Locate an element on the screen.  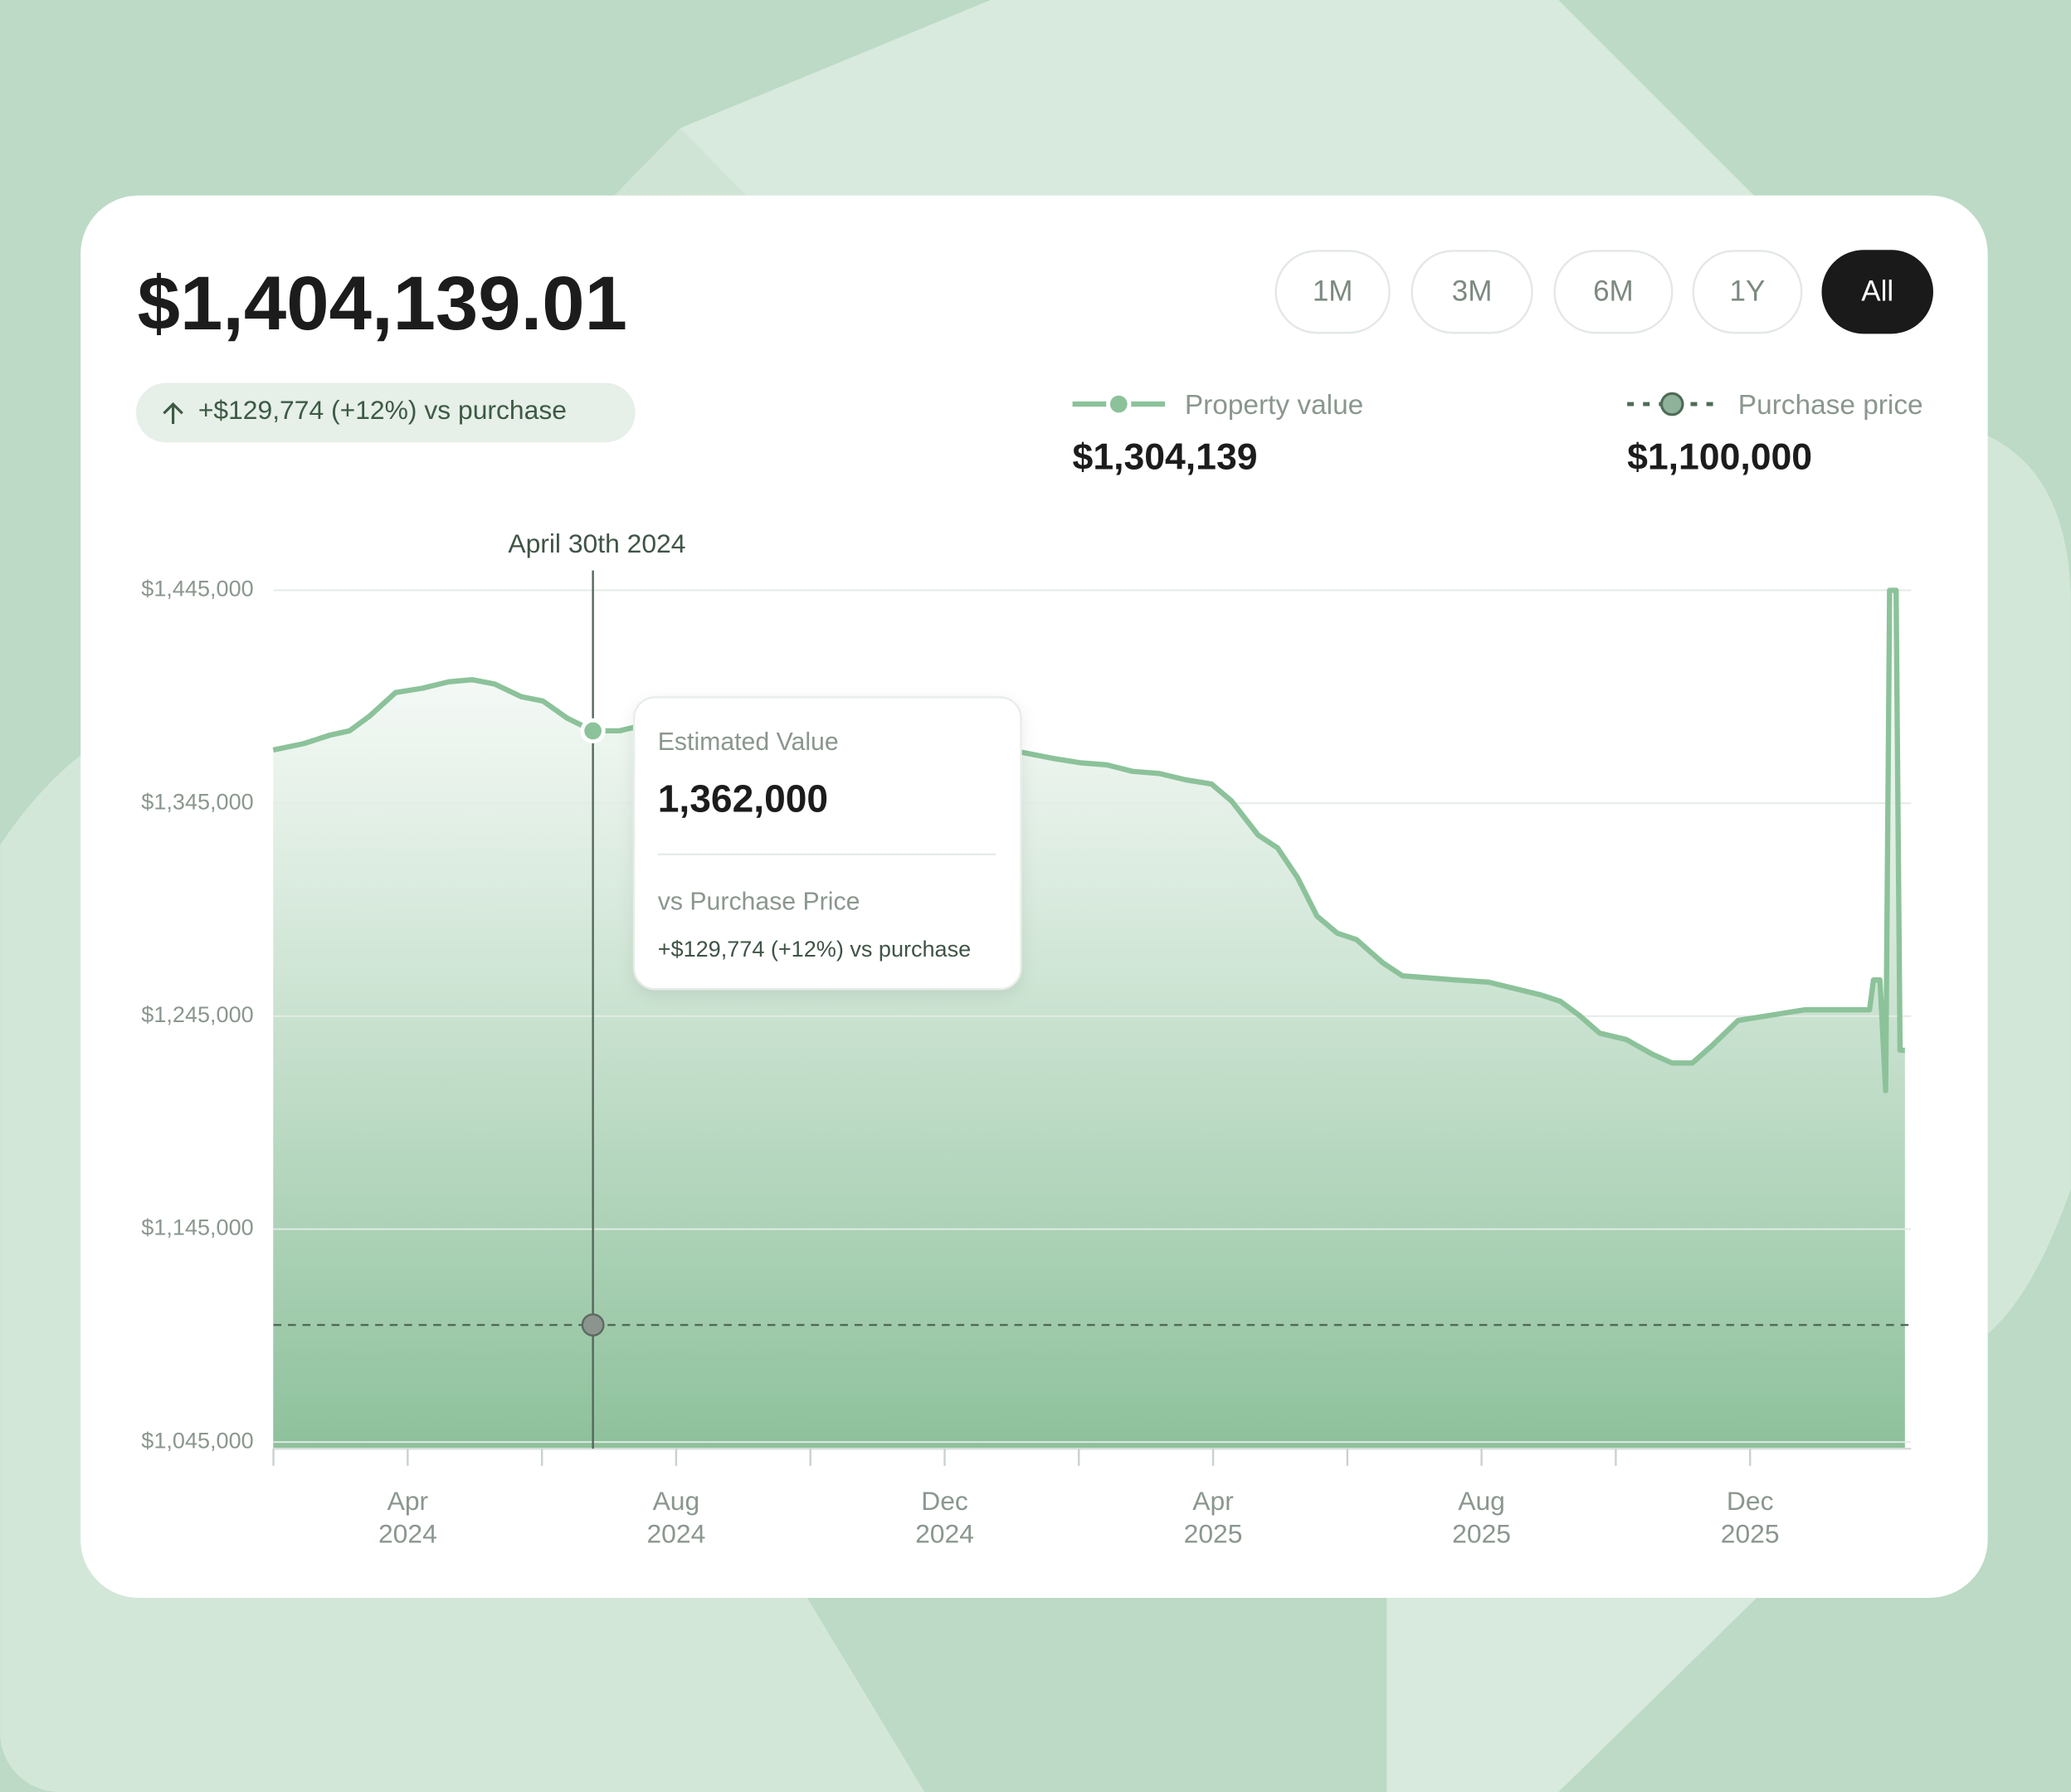
range-button: 6M is located at coordinates (1613, 292).